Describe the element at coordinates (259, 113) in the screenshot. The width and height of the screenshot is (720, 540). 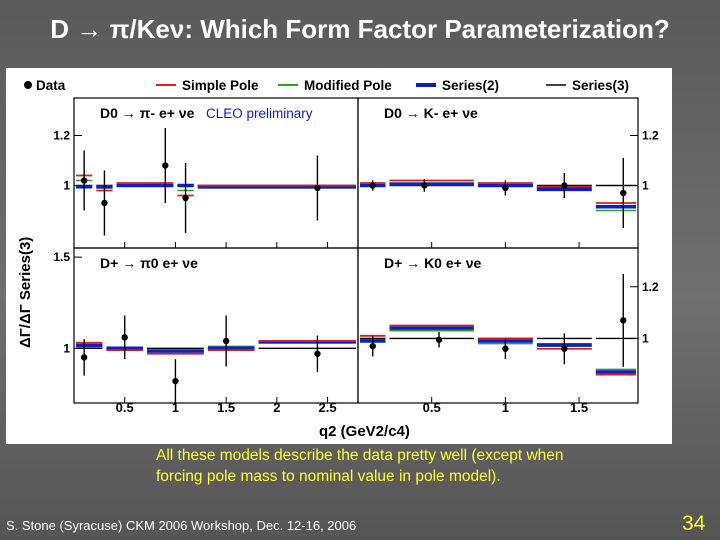
I see `panel-annotation: CLEO preliminary` at that location.